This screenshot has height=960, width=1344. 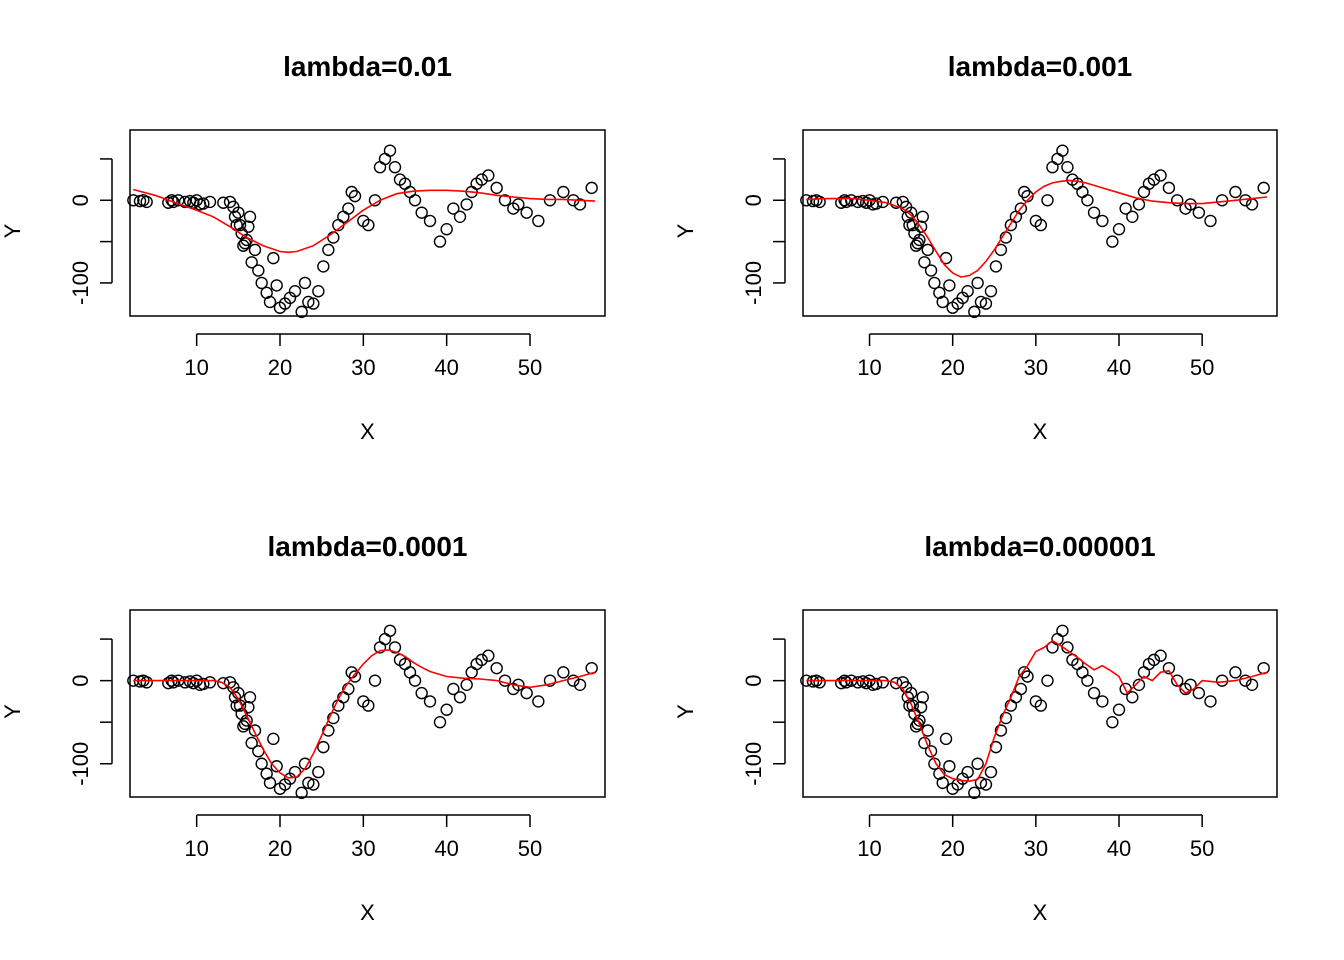 What do you see at coordinates (280, 367) in the screenshot?
I see `x-tick-label: 20` at bounding box center [280, 367].